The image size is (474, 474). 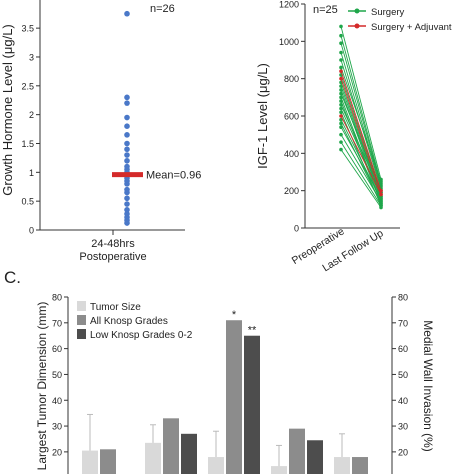 What do you see at coordinates (31, 115) in the screenshot?
I see `panel-a-y-tick-label: 2` at bounding box center [31, 115].